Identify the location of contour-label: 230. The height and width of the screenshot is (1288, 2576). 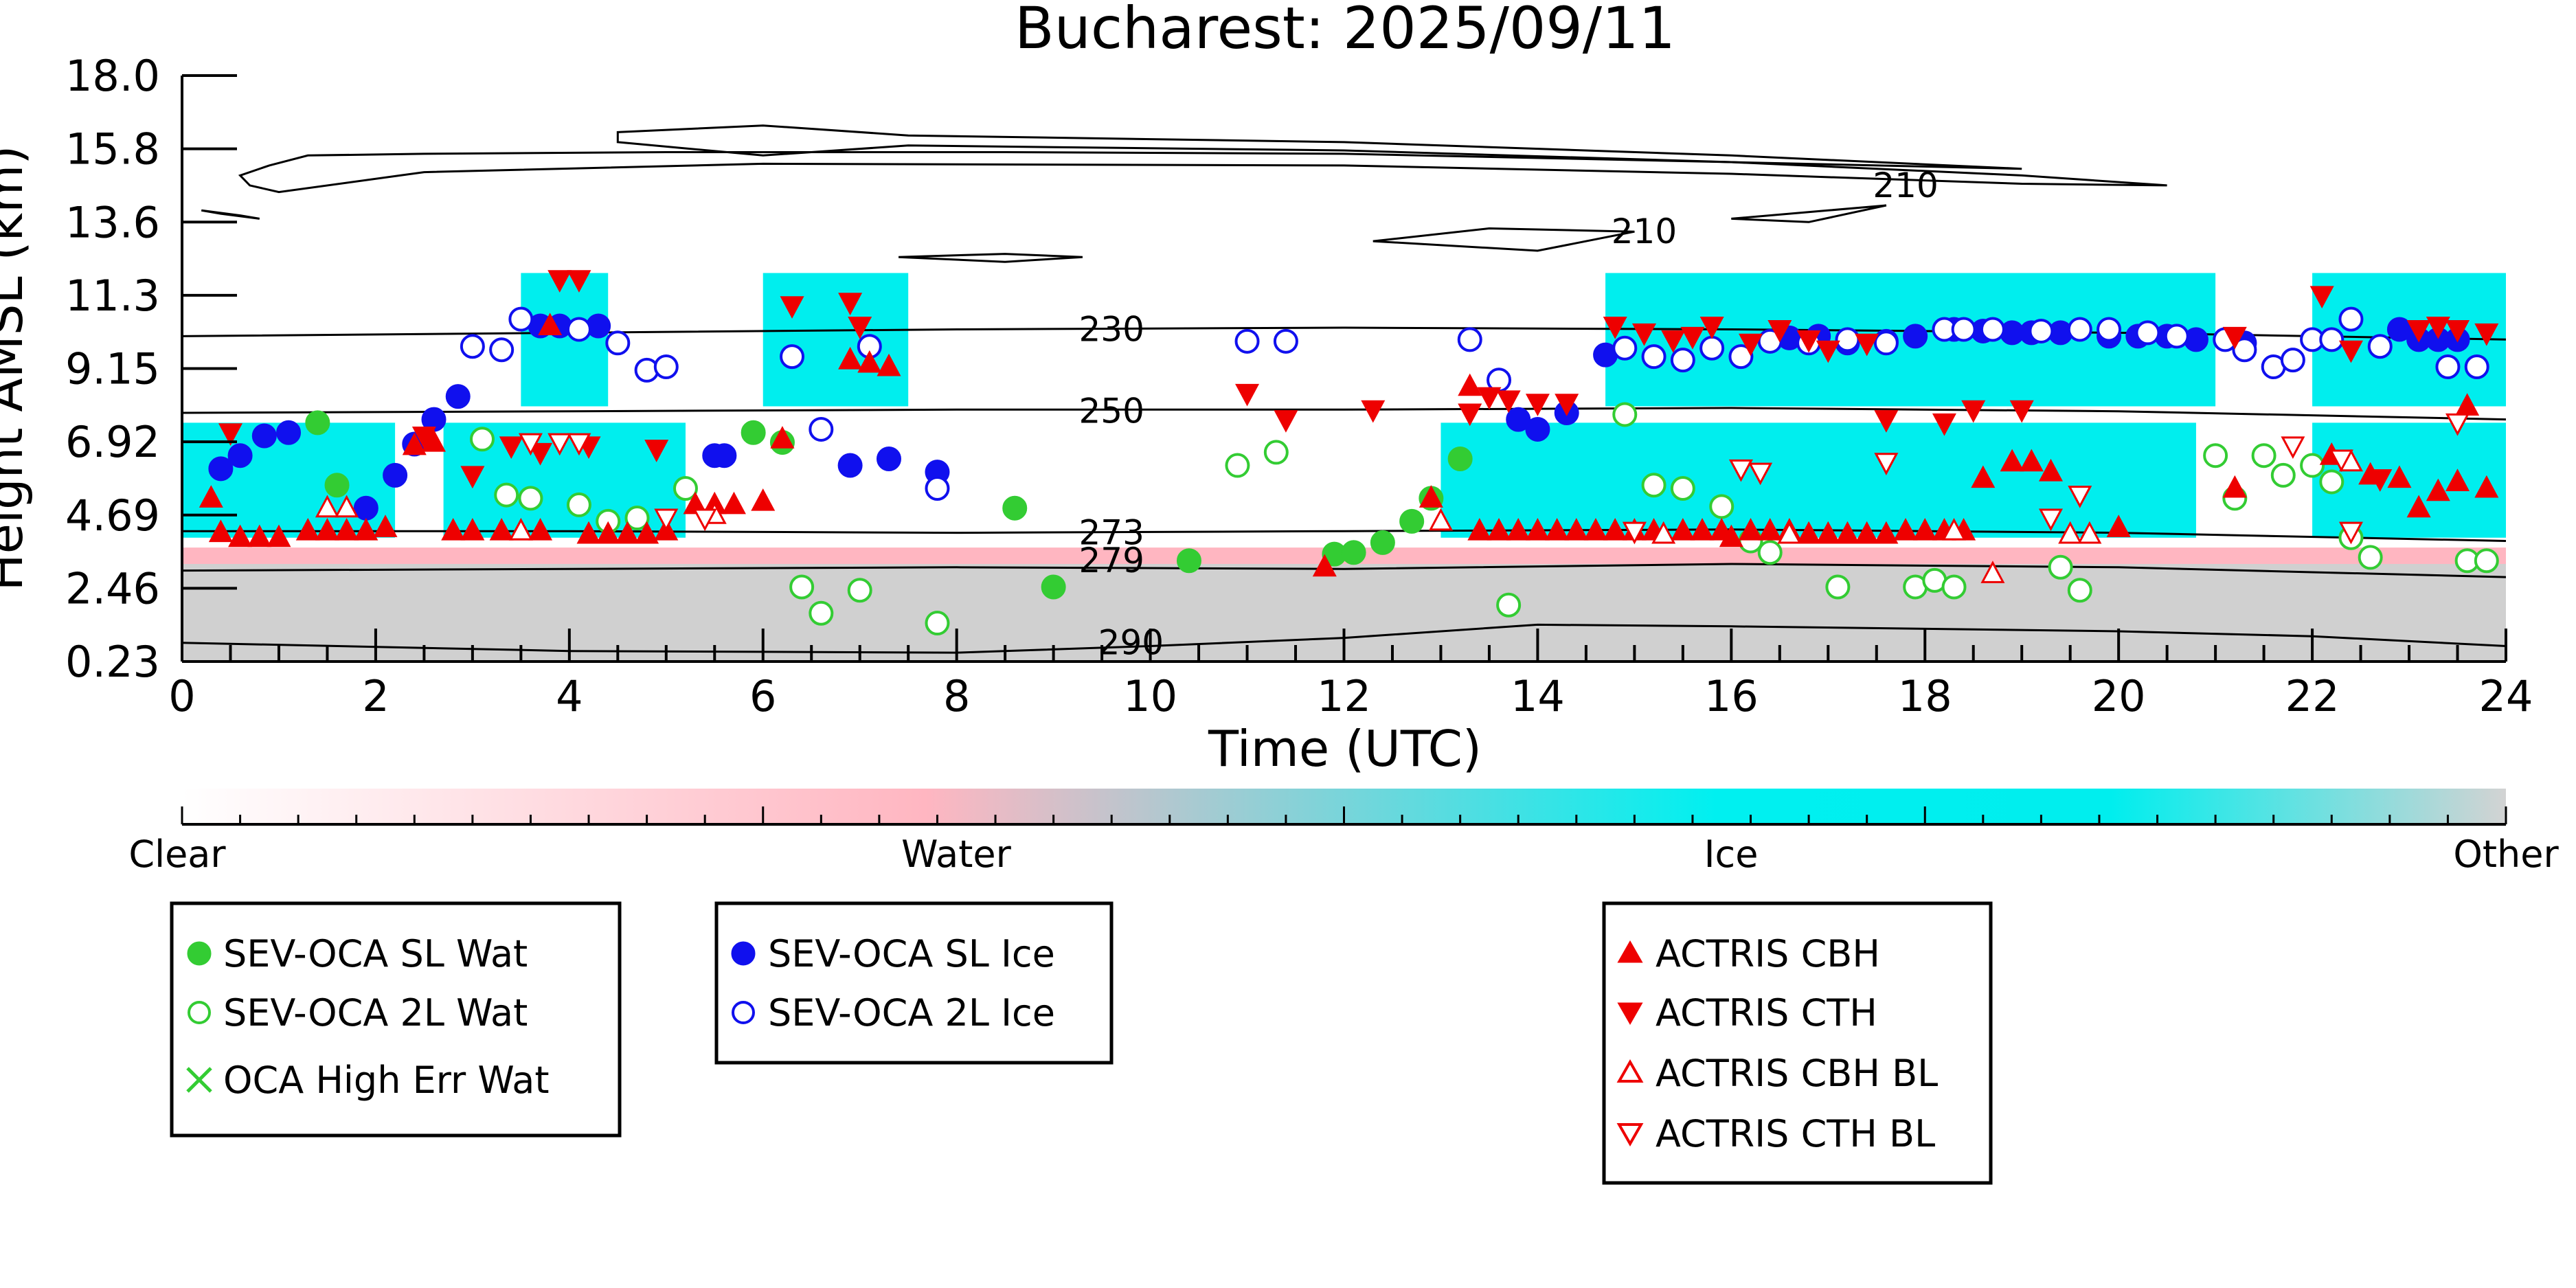
(1111, 329).